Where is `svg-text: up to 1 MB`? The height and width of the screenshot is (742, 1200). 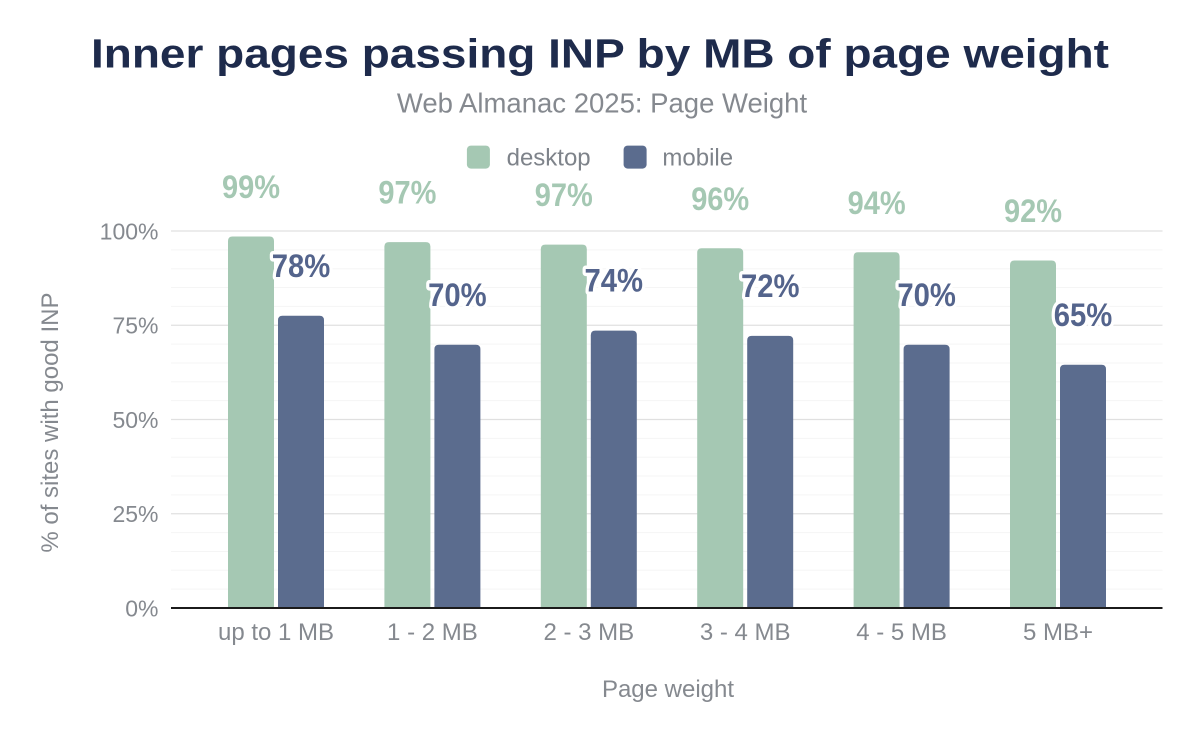 svg-text: up to 1 MB is located at coordinates (276, 632).